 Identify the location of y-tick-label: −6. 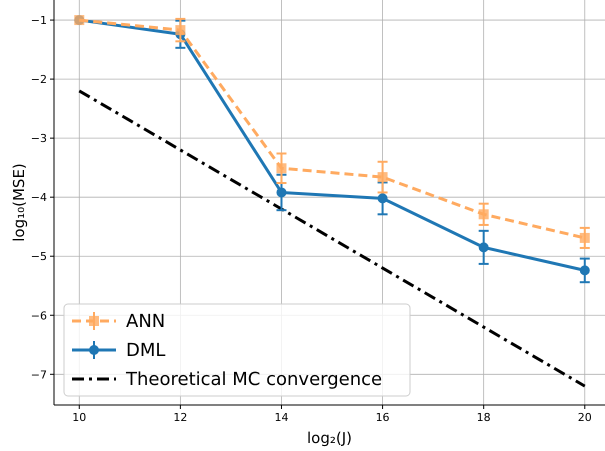
(38, 315).